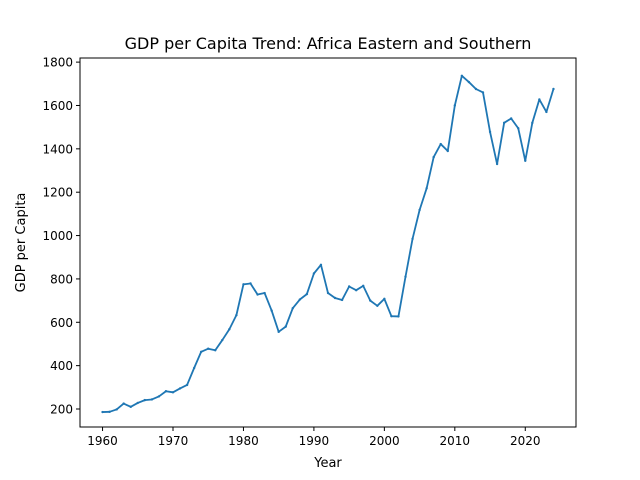  Describe the element at coordinates (57, 106) in the screenshot. I see `y-tick-label: 1600` at that location.